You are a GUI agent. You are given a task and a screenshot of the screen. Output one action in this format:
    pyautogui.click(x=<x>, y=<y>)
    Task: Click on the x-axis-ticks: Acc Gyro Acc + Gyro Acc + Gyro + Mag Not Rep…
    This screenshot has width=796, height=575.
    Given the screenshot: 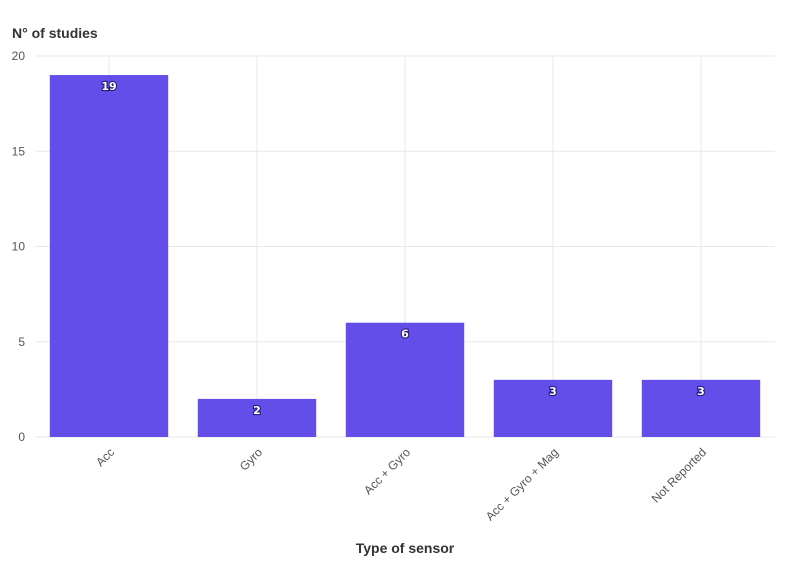 What is the action you would take?
    pyautogui.click(x=401, y=484)
    